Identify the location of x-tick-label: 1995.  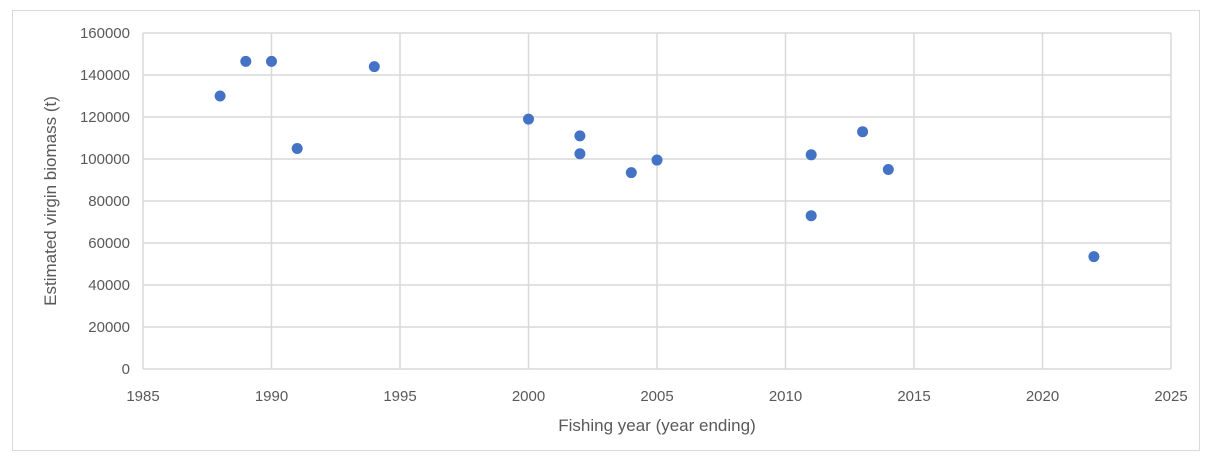
(399, 396).